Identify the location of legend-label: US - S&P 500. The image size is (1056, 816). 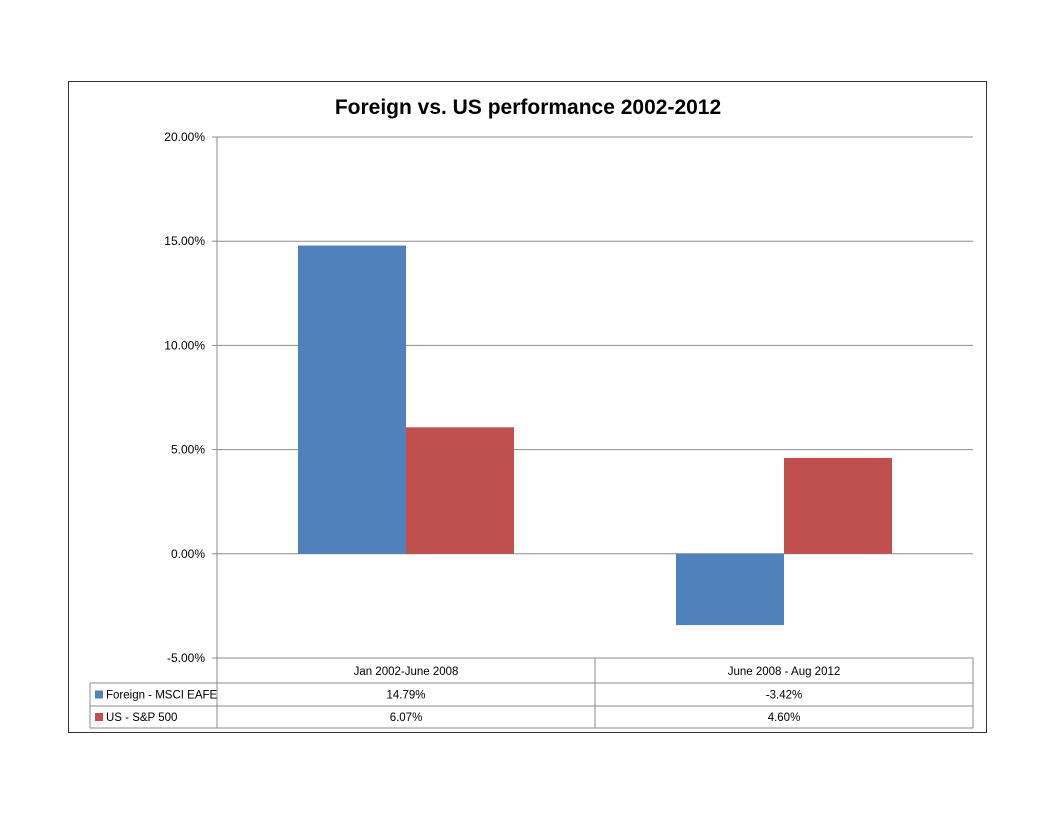
(141, 718).